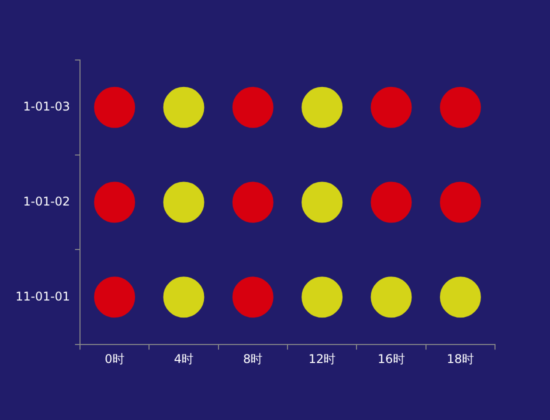  What do you see at coordinates (184, 359) in the screenshot?
I see `x-tick-label: 4时` at bounding box center [184, 359].